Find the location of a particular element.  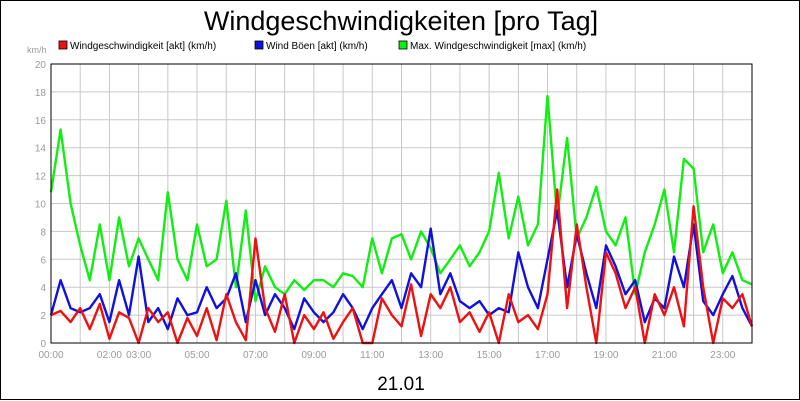

y-tick-label: 4 is located at coordinates (43, 288).